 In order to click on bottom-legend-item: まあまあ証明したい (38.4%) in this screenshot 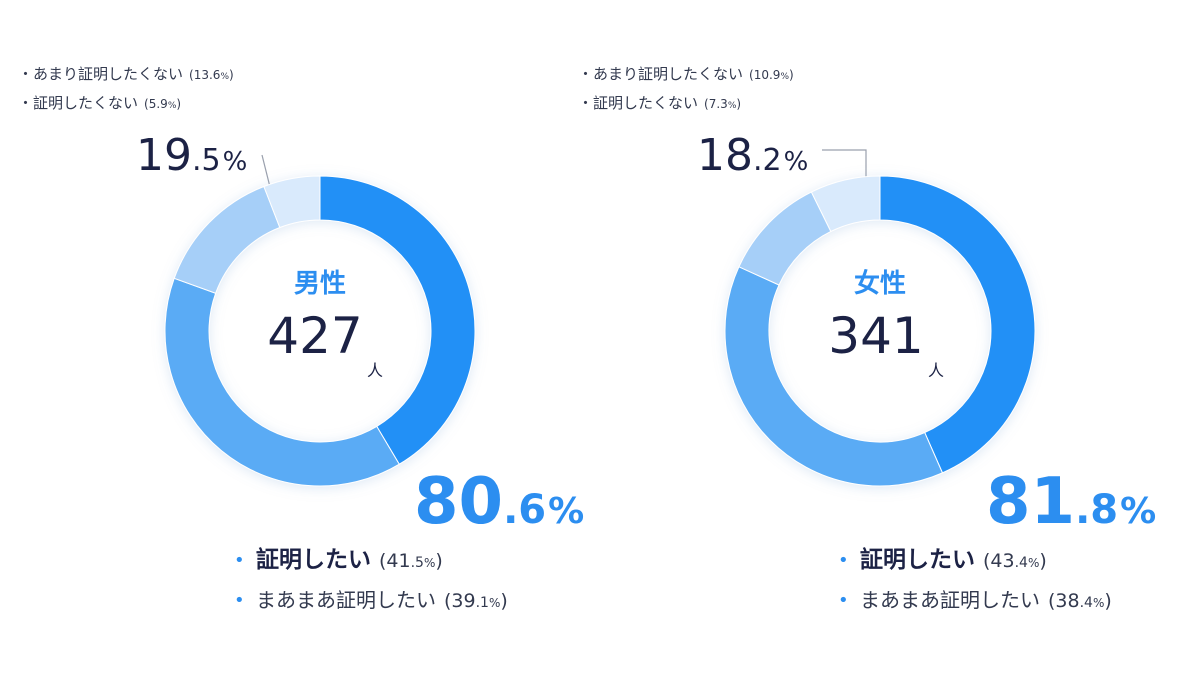, I will do `click(986, 600)`.